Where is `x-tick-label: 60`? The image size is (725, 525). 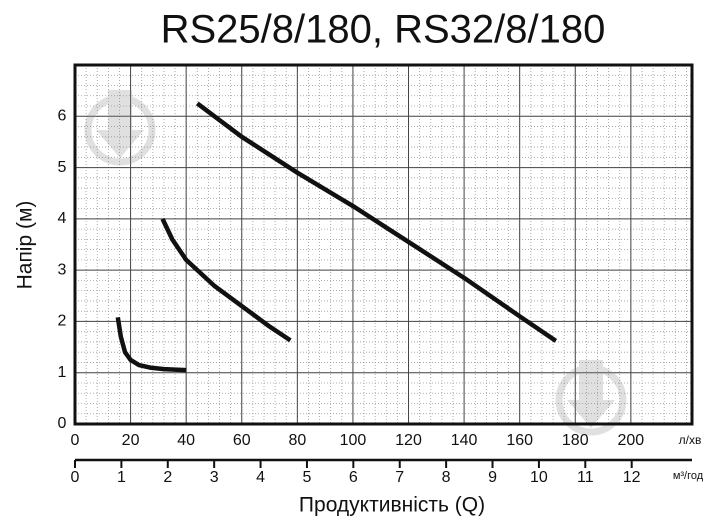
x-tick-label: 60 is located at coordinates (242, 440).